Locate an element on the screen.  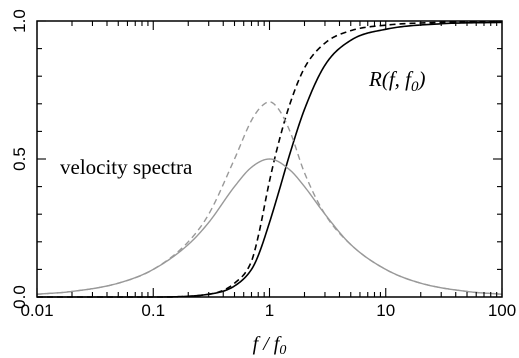
x-axis-label: f / f0 is located at coordinates (270, 345).